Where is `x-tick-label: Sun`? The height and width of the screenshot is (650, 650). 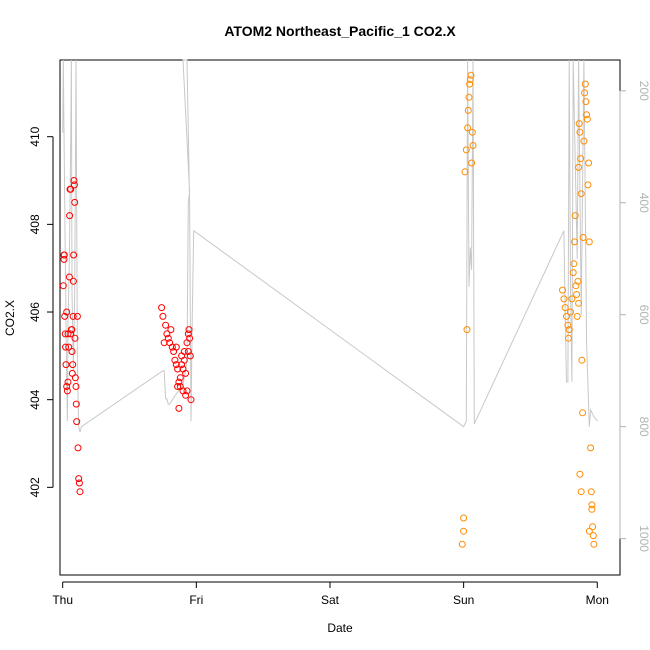
x-tick-label: Sun is located at coordinates (463, 600).